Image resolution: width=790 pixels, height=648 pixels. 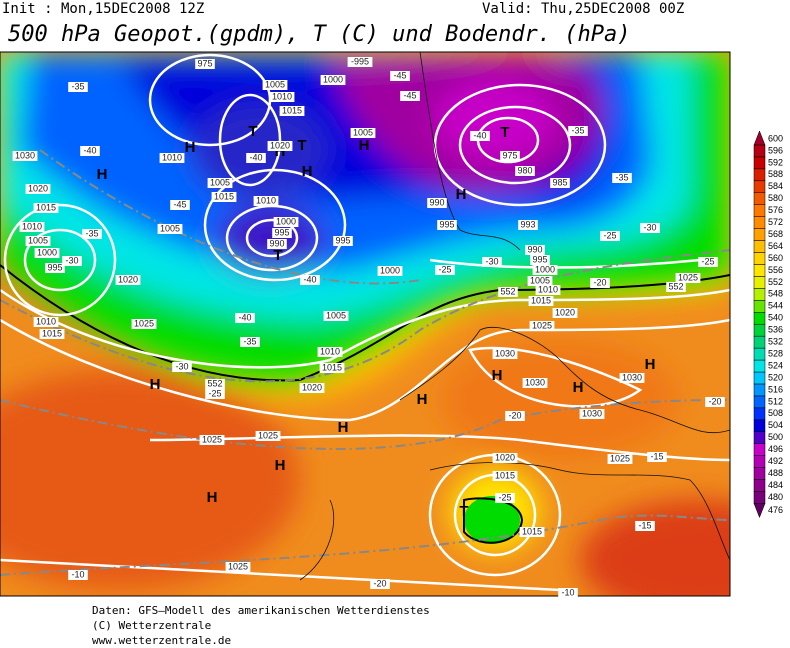 I want to click on contour-label: 1010, so click(x=46, y=321).